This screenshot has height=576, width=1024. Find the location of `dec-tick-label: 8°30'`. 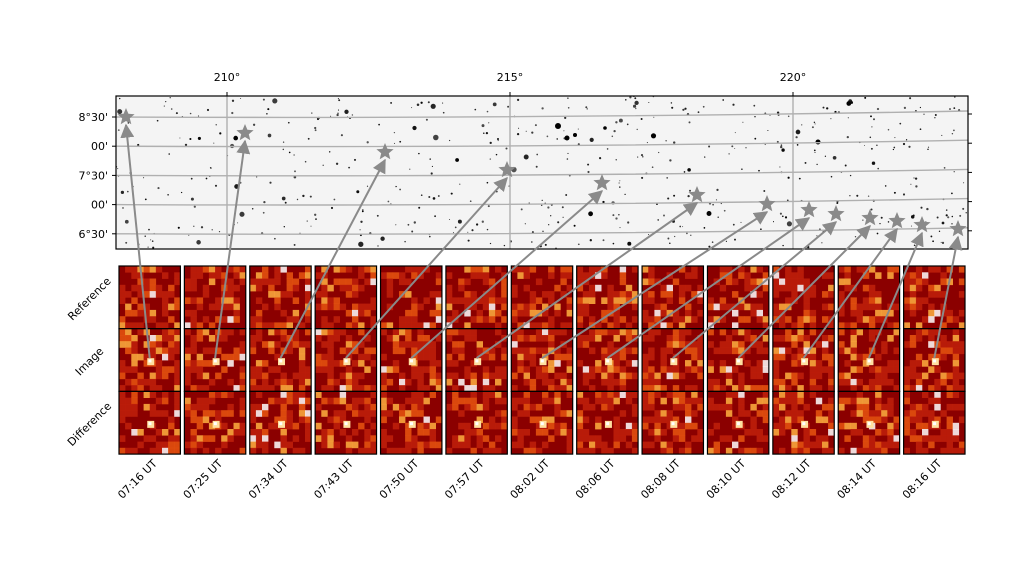

dec-tick-label: 8°30' is located at coordinates (93, 117).